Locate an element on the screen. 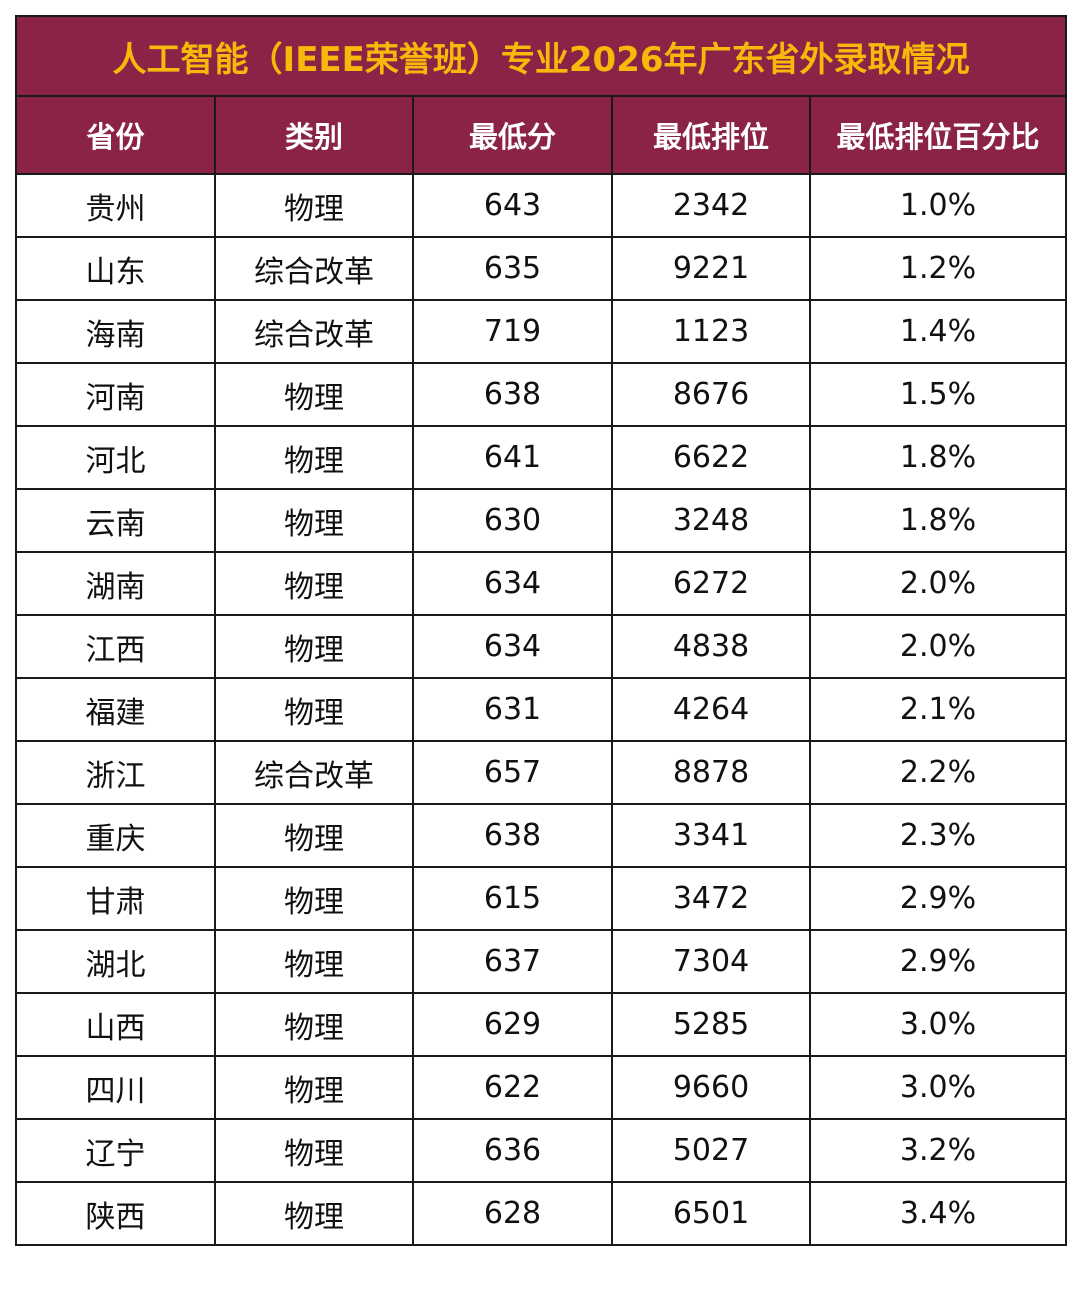 Image resolution: width=1080 pixels, height=1290 pixels. table-cell: 3341 is located at coordinates (711, 835).